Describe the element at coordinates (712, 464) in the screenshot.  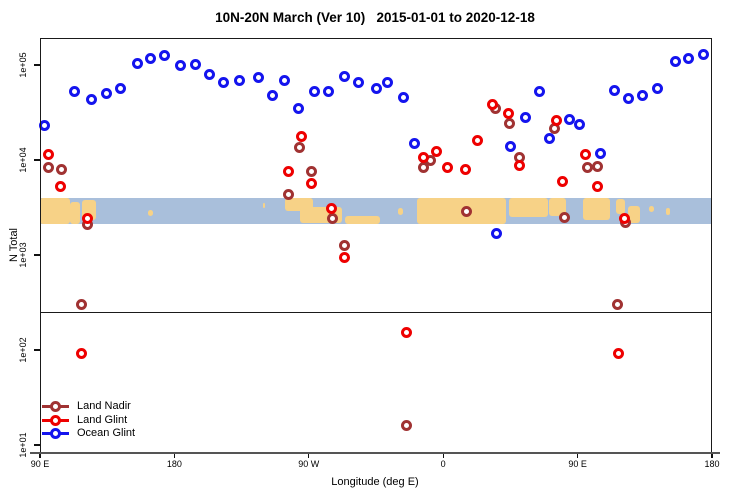
I see `x-axis-tick-label: 180` at that location.